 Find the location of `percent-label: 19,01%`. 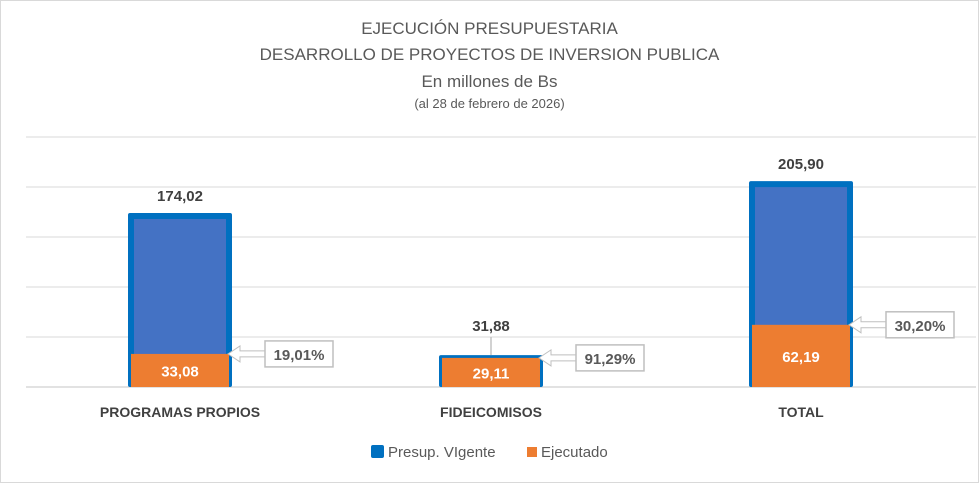

percent-label: 19,01% is located at coordinates (299, 355).